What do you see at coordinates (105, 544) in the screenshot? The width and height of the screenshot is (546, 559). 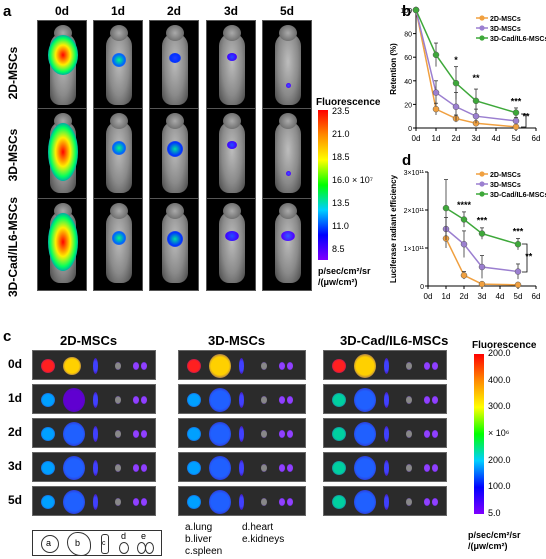 I see `key-spleen-shape` at bounding box center [105, 544].